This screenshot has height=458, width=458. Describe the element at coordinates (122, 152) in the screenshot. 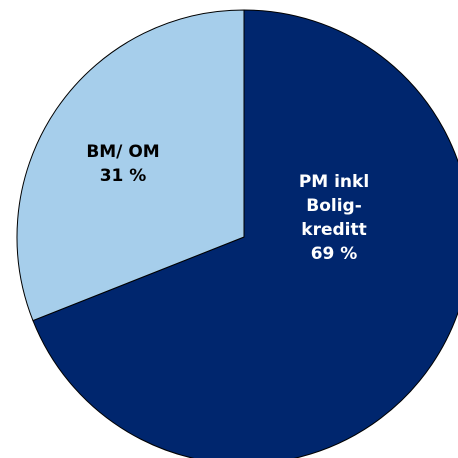

I see `pie-slice-label-line: BM/ OM` at that location.